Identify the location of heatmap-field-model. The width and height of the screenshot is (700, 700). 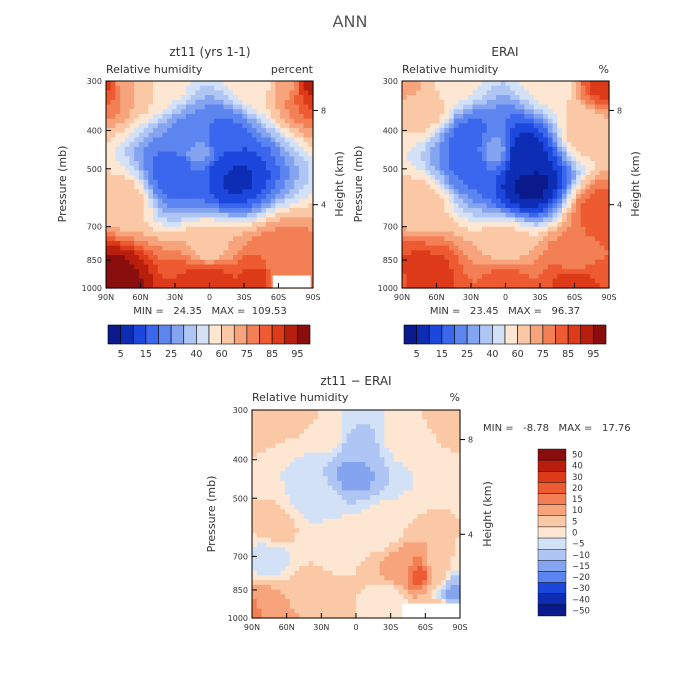
(210, 185).